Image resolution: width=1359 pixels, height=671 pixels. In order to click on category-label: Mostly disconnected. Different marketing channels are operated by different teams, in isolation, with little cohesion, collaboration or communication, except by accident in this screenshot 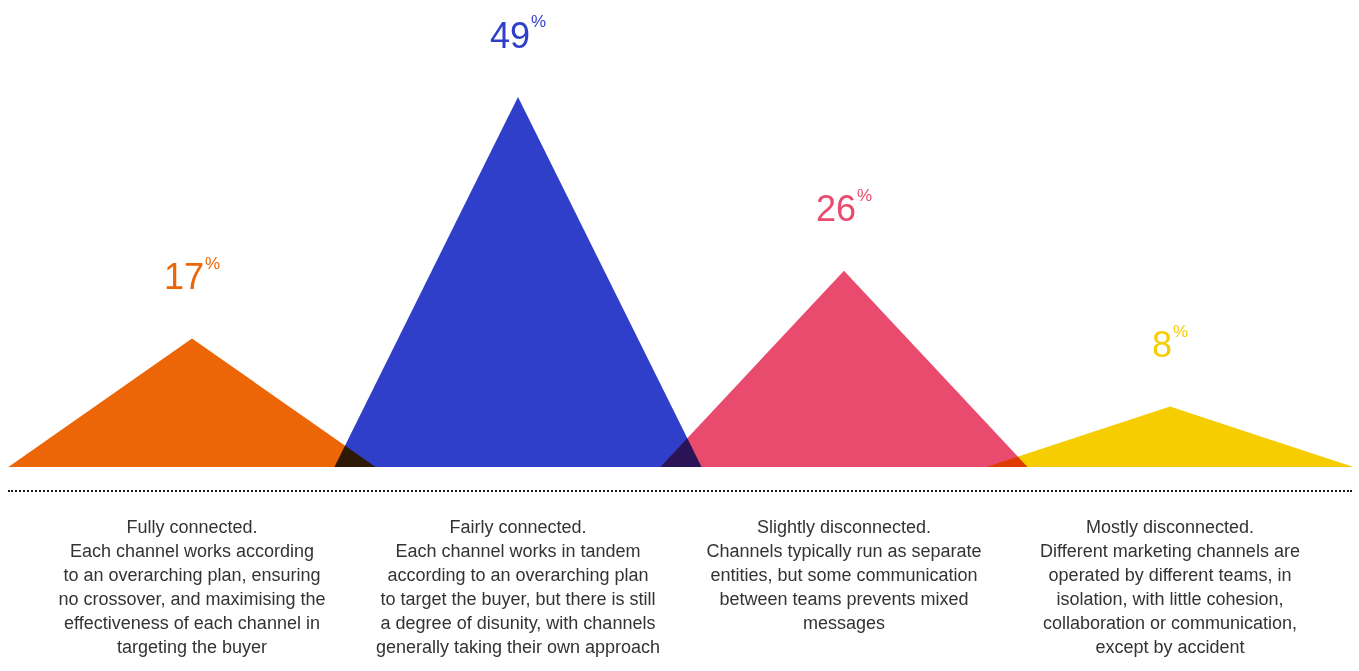, I will do `click(1170, 587)`.